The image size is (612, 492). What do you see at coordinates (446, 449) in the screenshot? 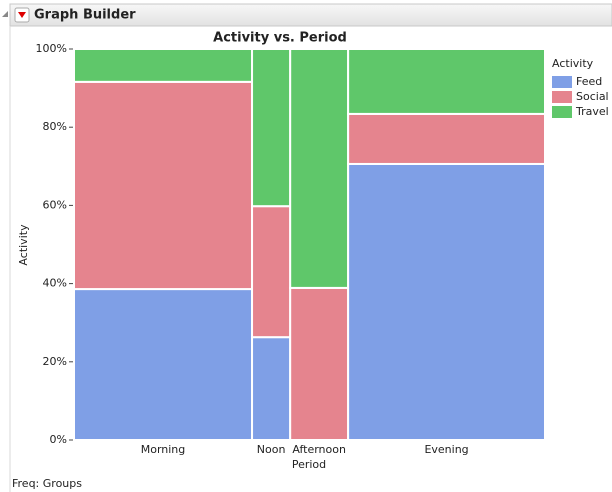
I see `x-tick-label: Evening` at bounding box center [446, 449].